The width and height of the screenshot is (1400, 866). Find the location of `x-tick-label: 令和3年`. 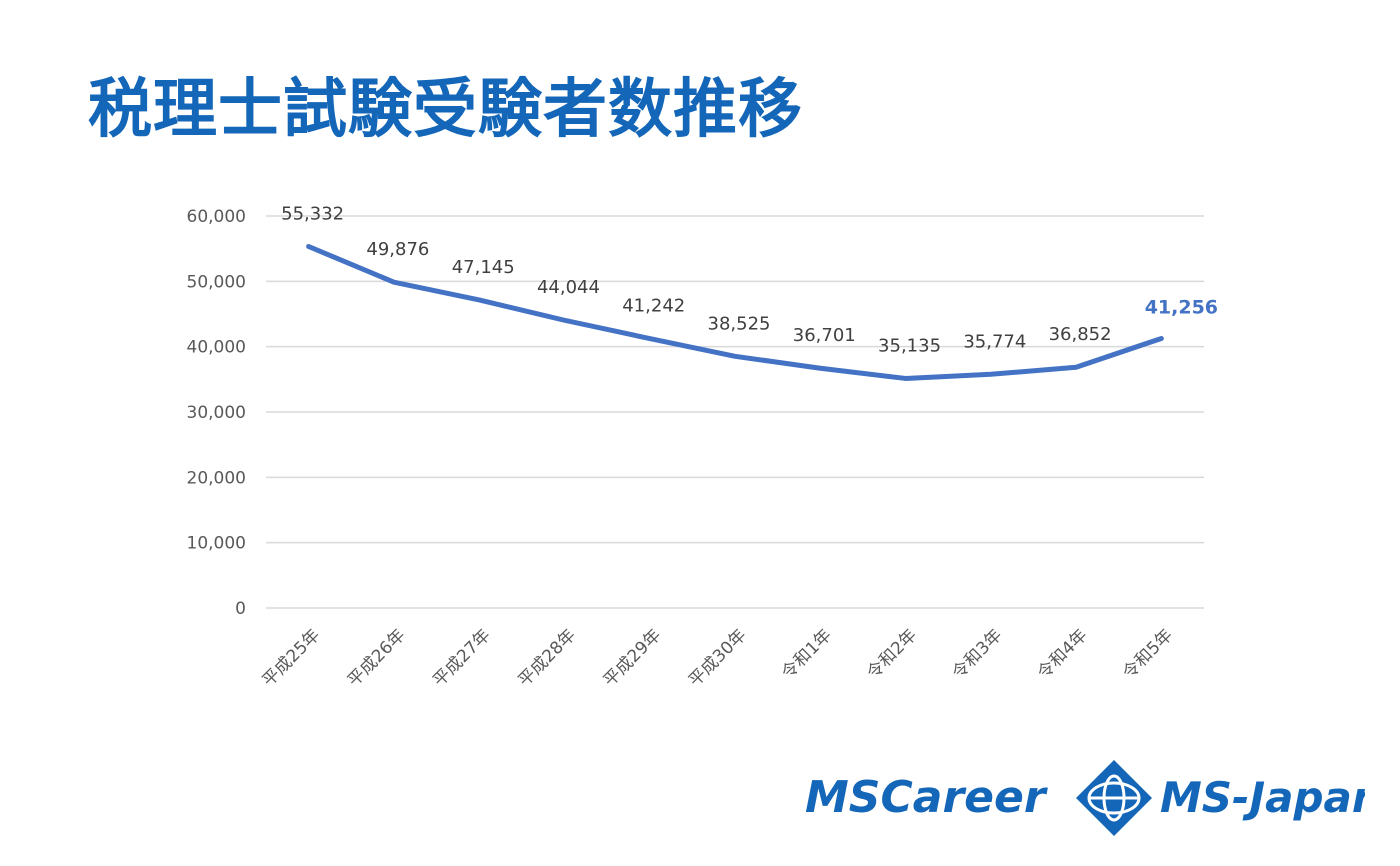

x-tick-label: 令和3年 is located at coordinates (977, 654).